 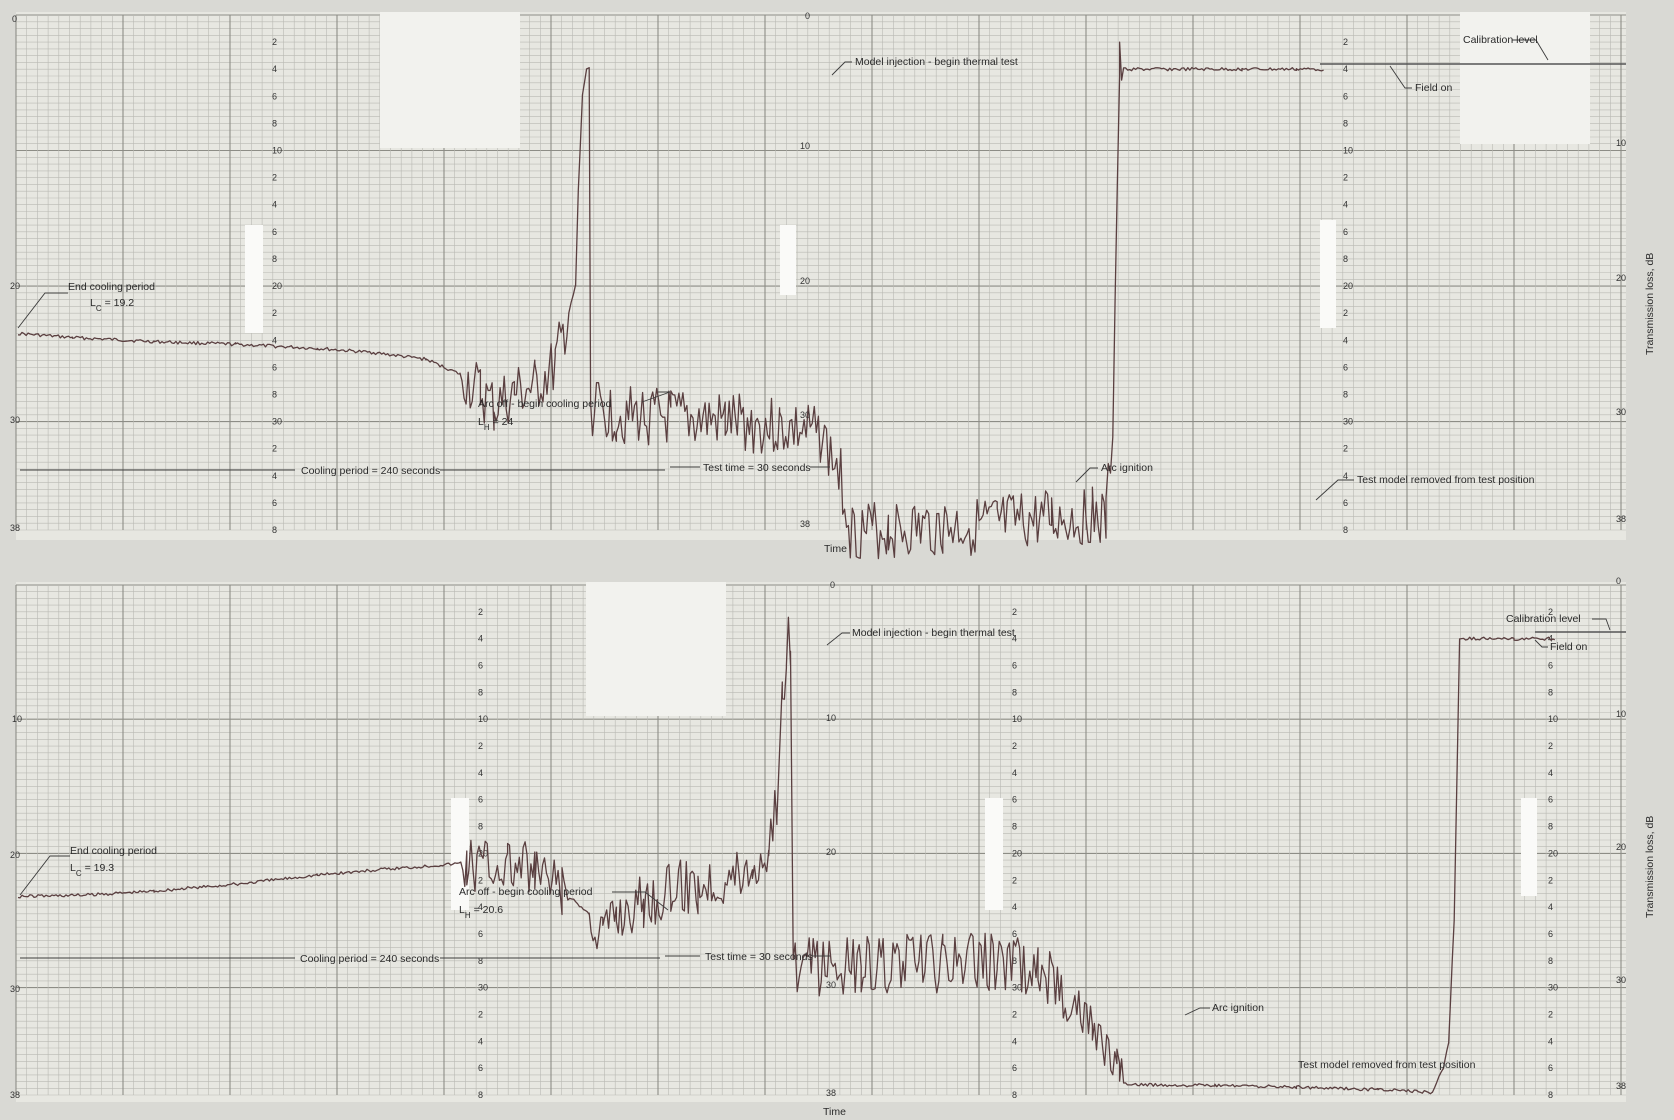 What do you see at coordinates (1127, 468) in the screenshot?
I see `top-annotation-arc-ignition: Arc ignition` at bounding box center [1127, 468].